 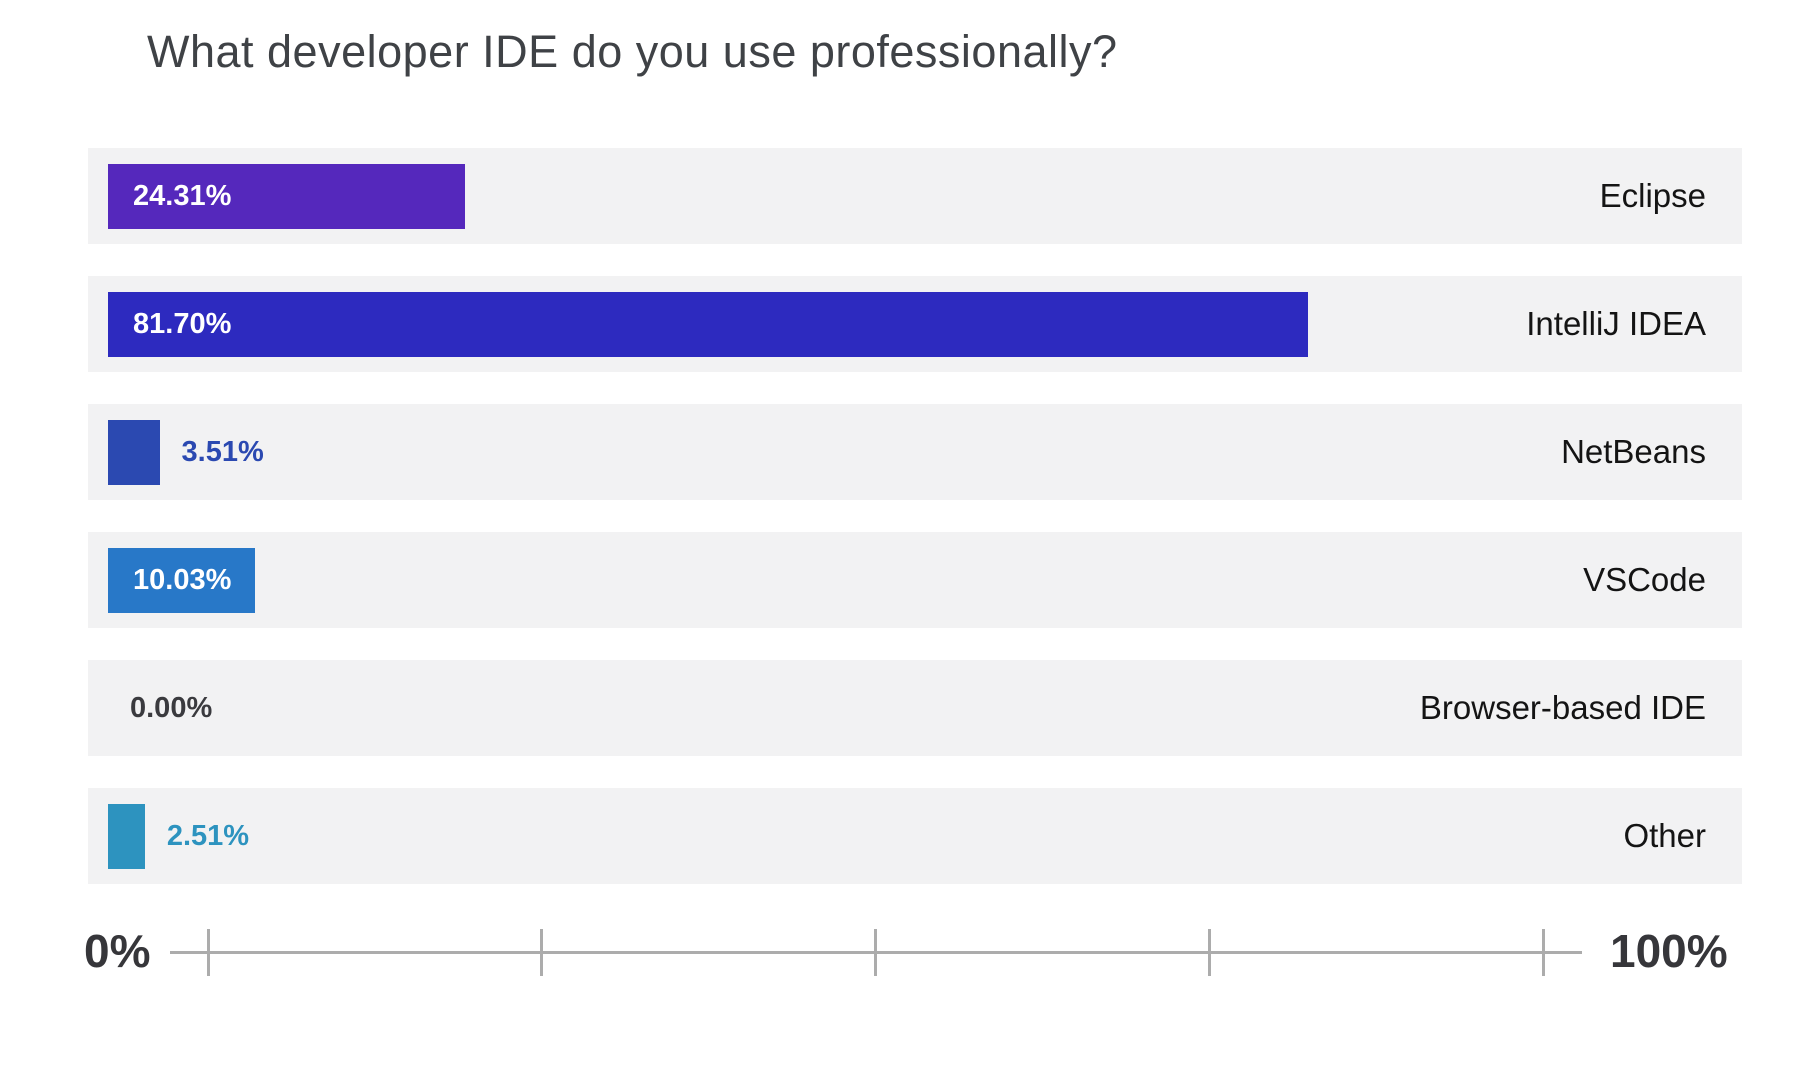 What do you see at coordinates (1664, 835) in the screenshot?
I see `category-label: Other` at bounding box center [1664, 835].